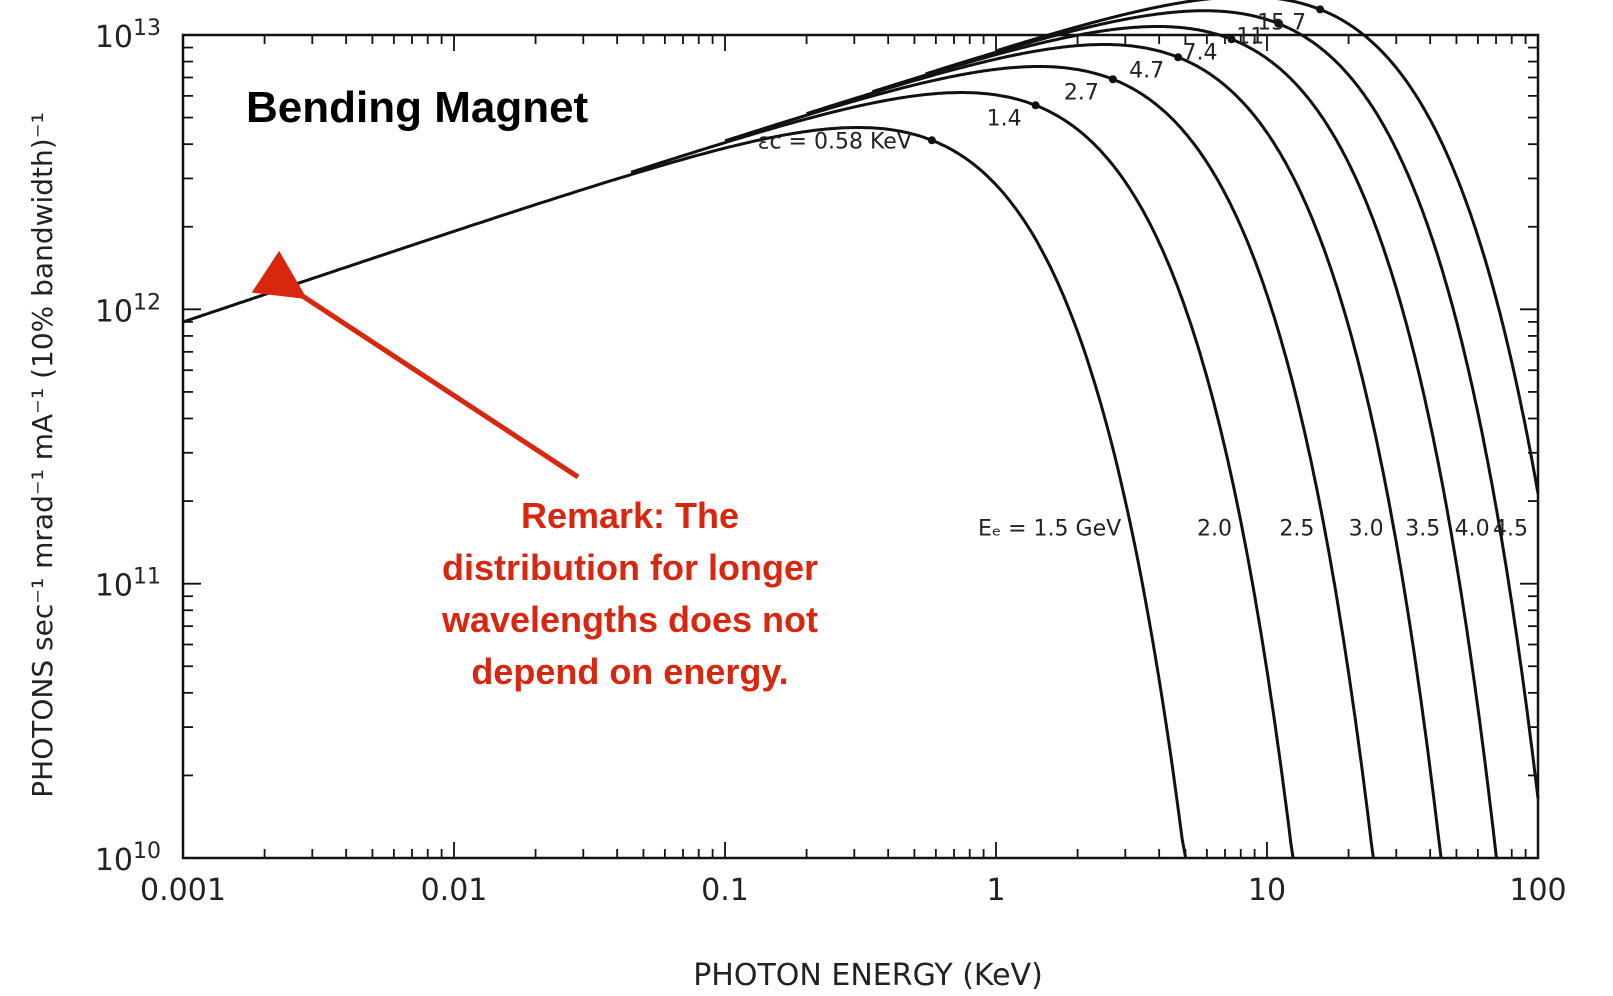 This screenshot has width=1613, height=996. What do you see at coordinates (147, 28) in the screenshot?
I see `y-tick-exponent: 13` at bounding box center [147, 28].